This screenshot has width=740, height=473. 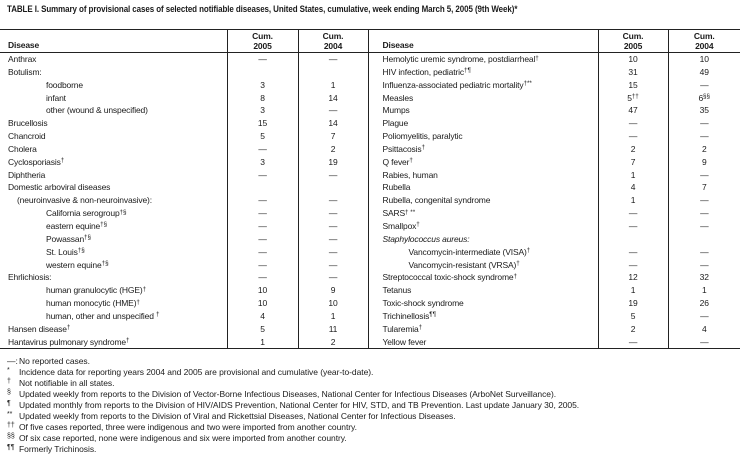 What do you see at coordinates (113, 41) in the screenshot?
I see `column-header-disease-left: Disease` at bounding box center [113, 41].